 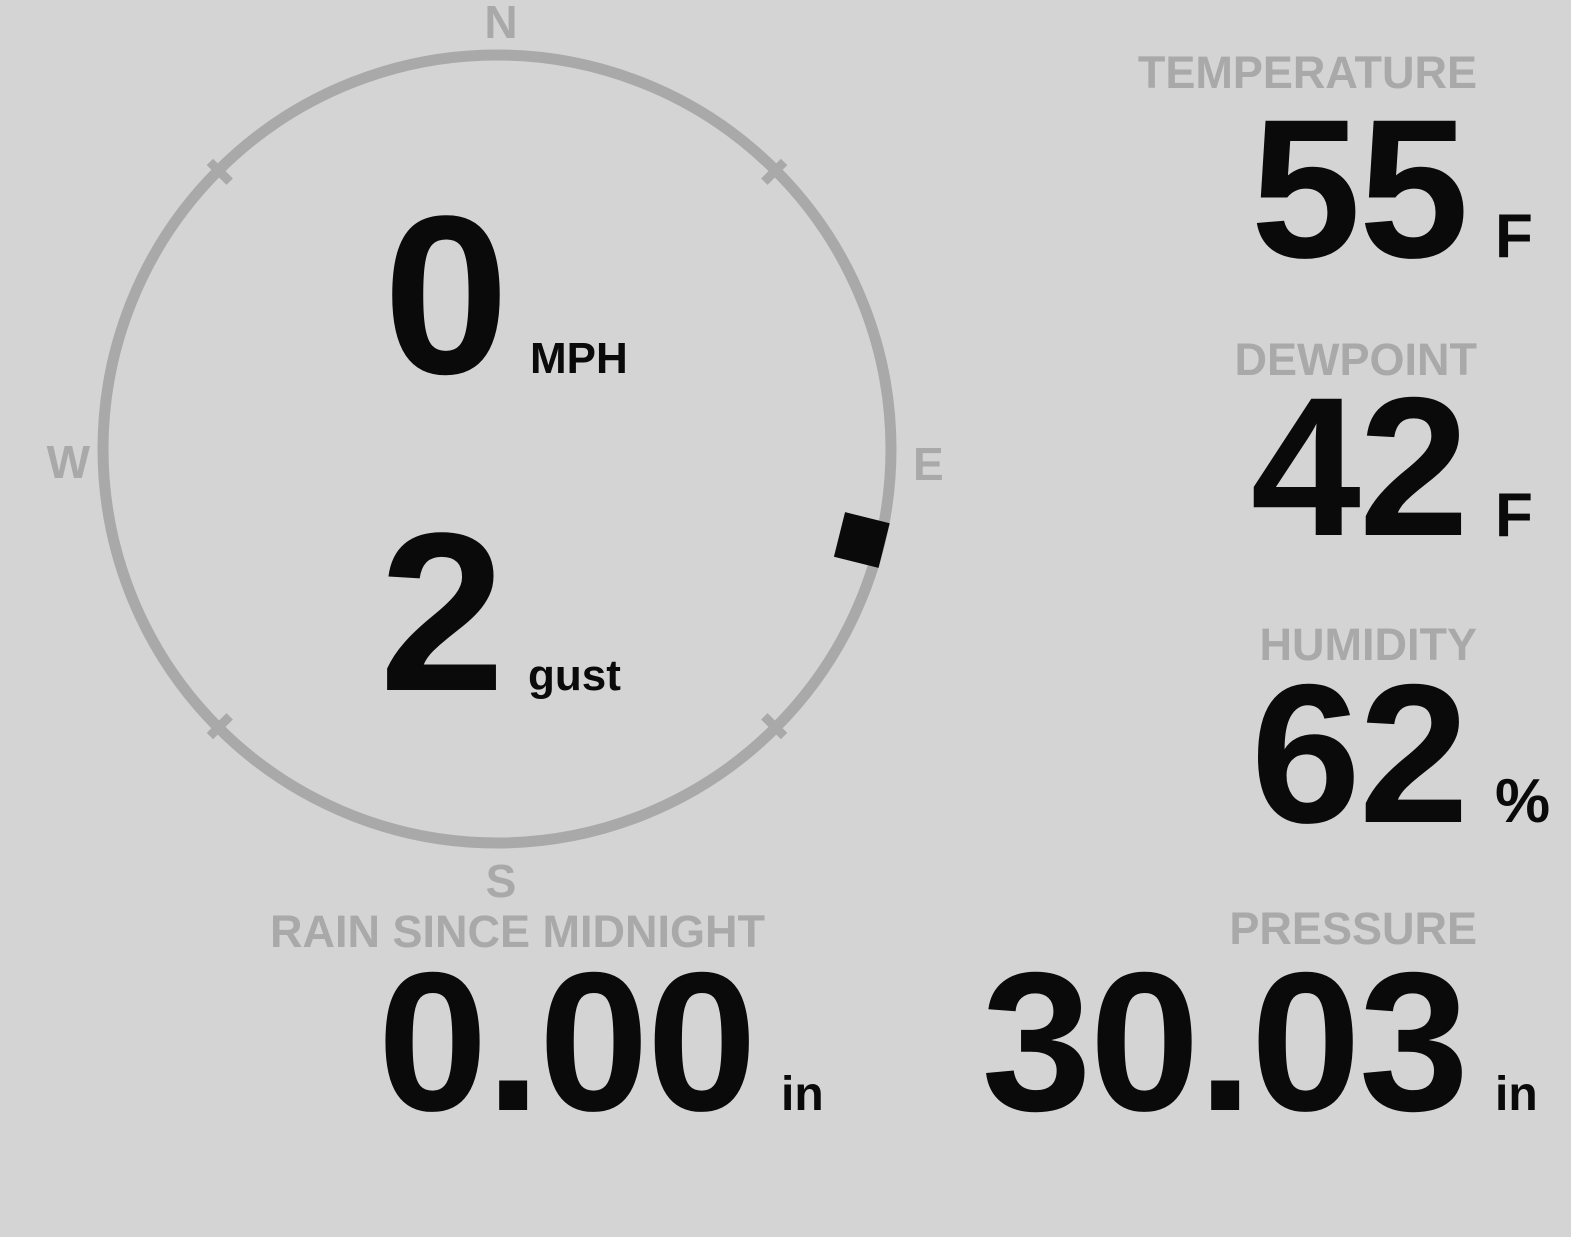 I want to click on reading-pressure: PRESSURE 30.03 in, so click(x=1260, y=1027).